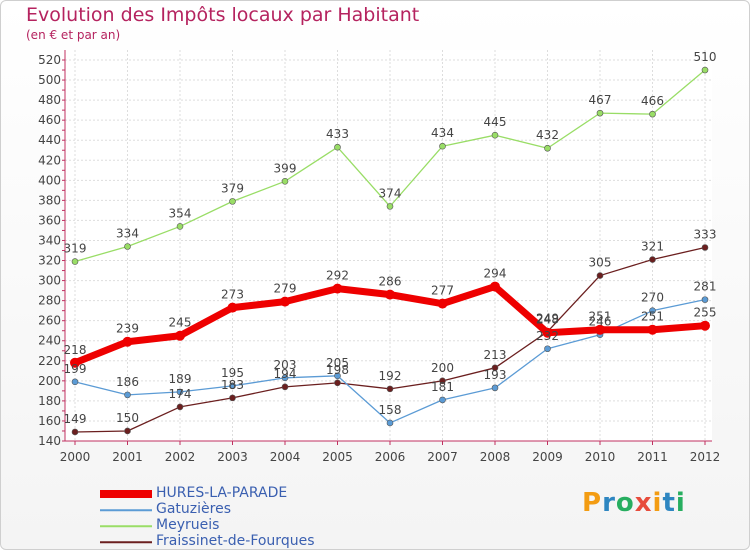 The image size is (750, 550). I want to click on y-tick-label: 360, so click(49, 220).